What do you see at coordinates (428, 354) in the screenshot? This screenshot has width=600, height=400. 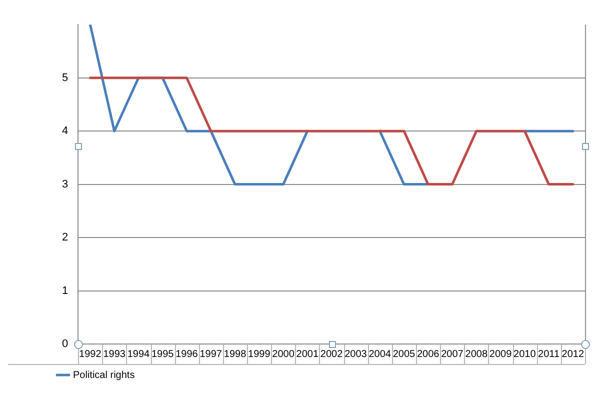 I see `x-tick-label: 2006` at bounding box center [428, 354].